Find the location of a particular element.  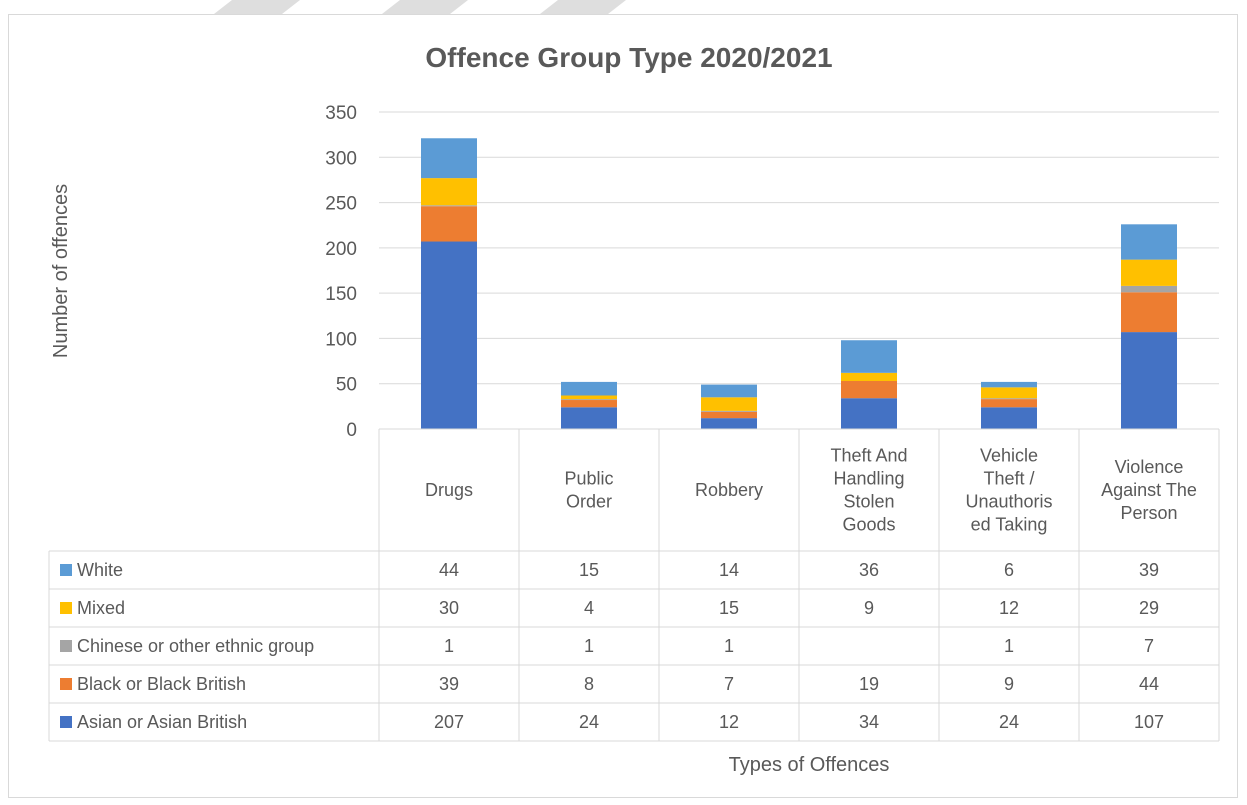

category-label: Public Order is located at coordinates (588, 490).